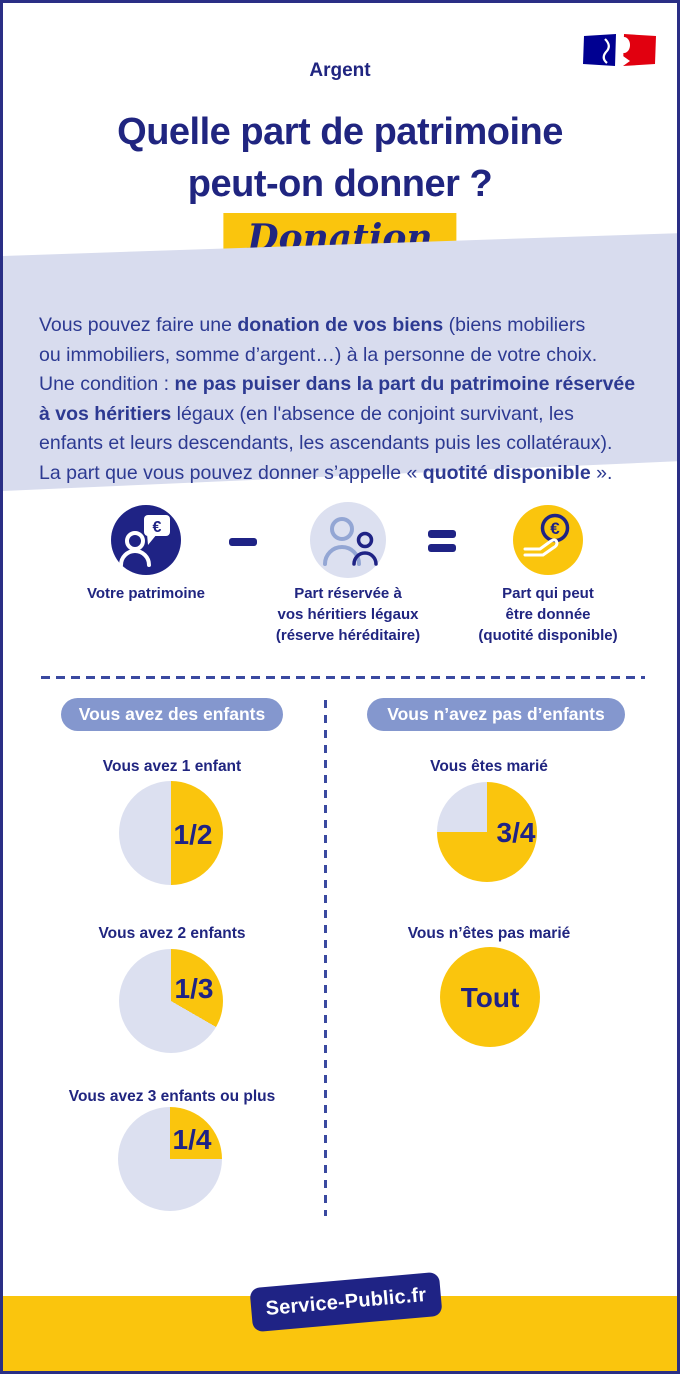  What do you see at coordinates (546, 535) in the screenshot?
I see `giving-hand-euro-icon: €` at bounding box center [546, 535].